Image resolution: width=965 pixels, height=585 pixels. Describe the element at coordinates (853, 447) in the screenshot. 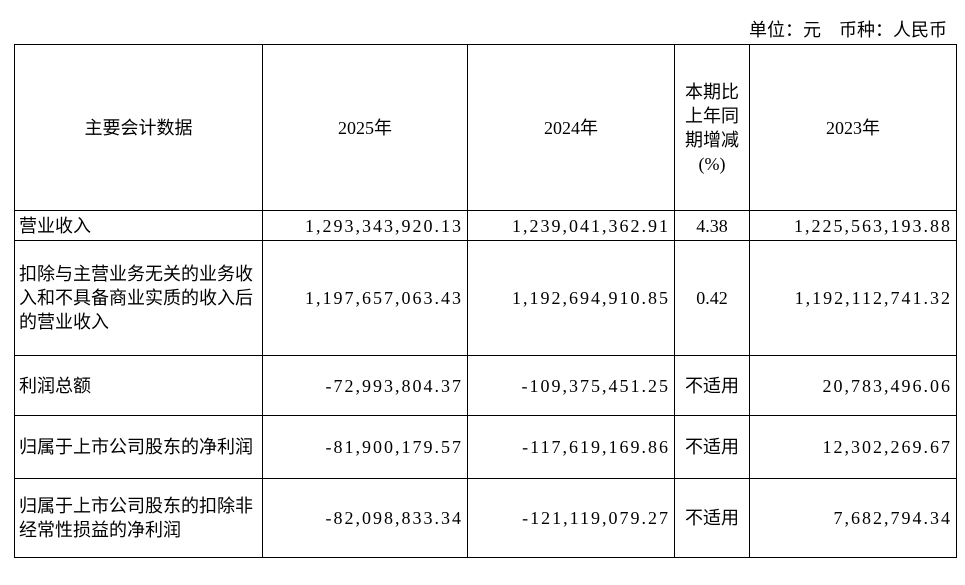

I see `cell: 12,302,269.67` at that location.